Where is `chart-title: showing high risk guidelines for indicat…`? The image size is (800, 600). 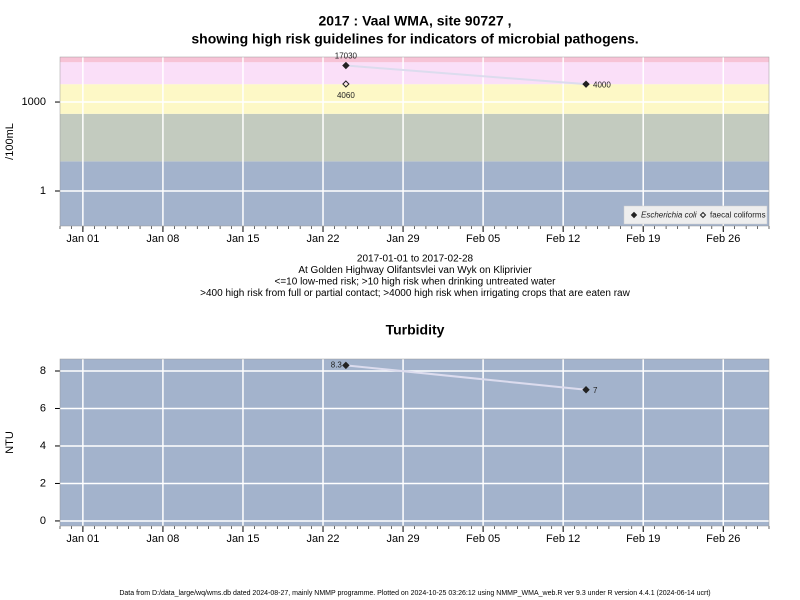 chart-title: showing high risk guidelines for indicat… is located at coordinates (414, 39).